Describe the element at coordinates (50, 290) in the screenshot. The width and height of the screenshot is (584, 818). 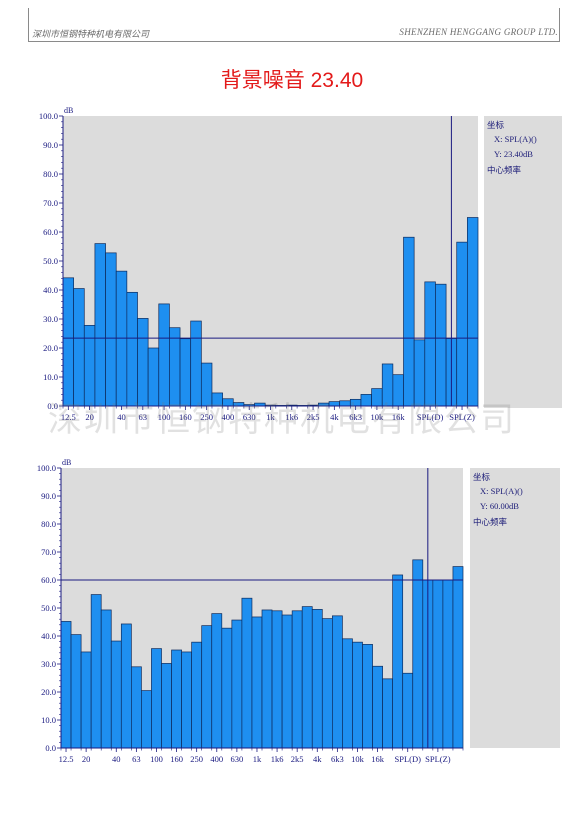
I see `y-tick-label: 40.0` at that location.